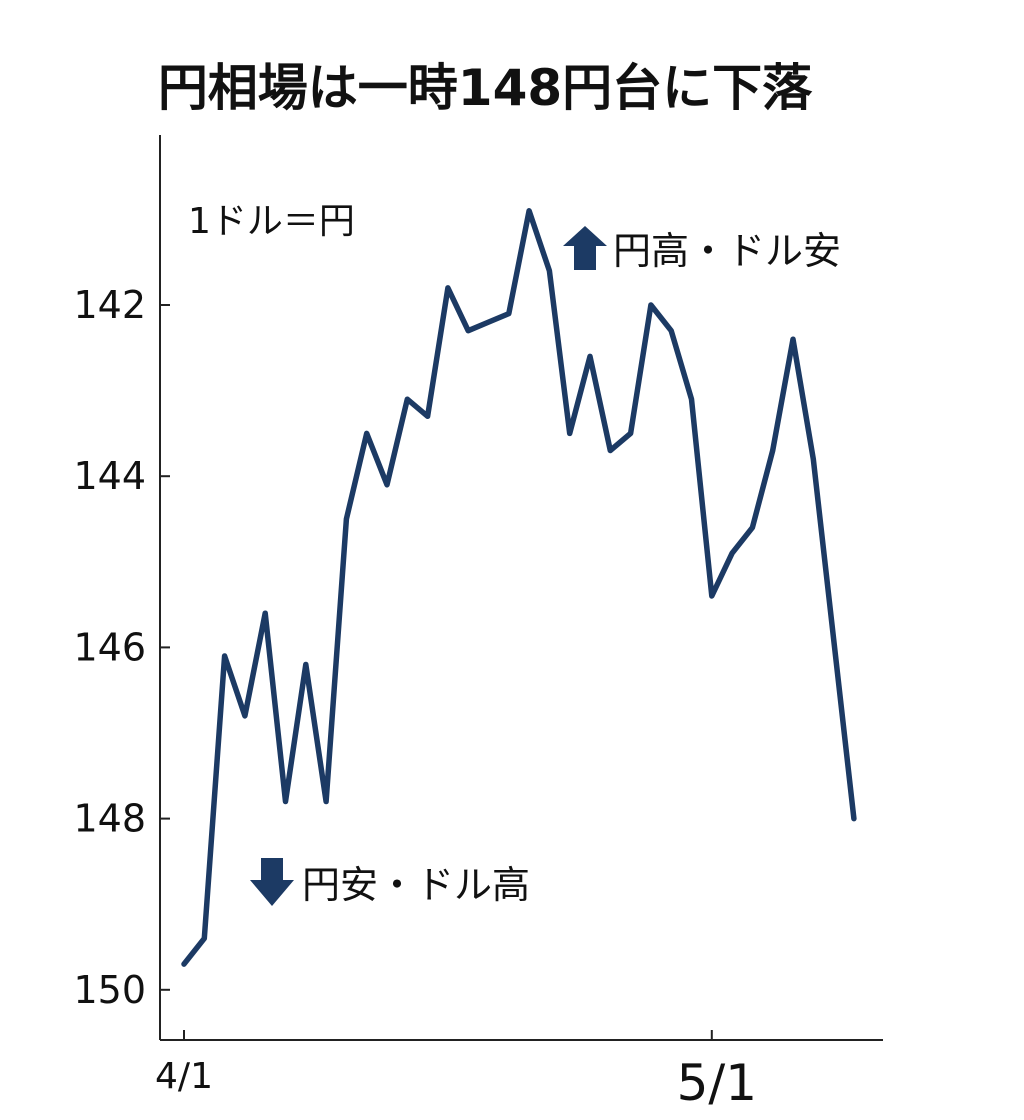 This screenshot has width=1024, height=1120. Describe the element at coordinates (184, 1076) in the screenshot. I see `x-tick-label: 4/1` at that location.